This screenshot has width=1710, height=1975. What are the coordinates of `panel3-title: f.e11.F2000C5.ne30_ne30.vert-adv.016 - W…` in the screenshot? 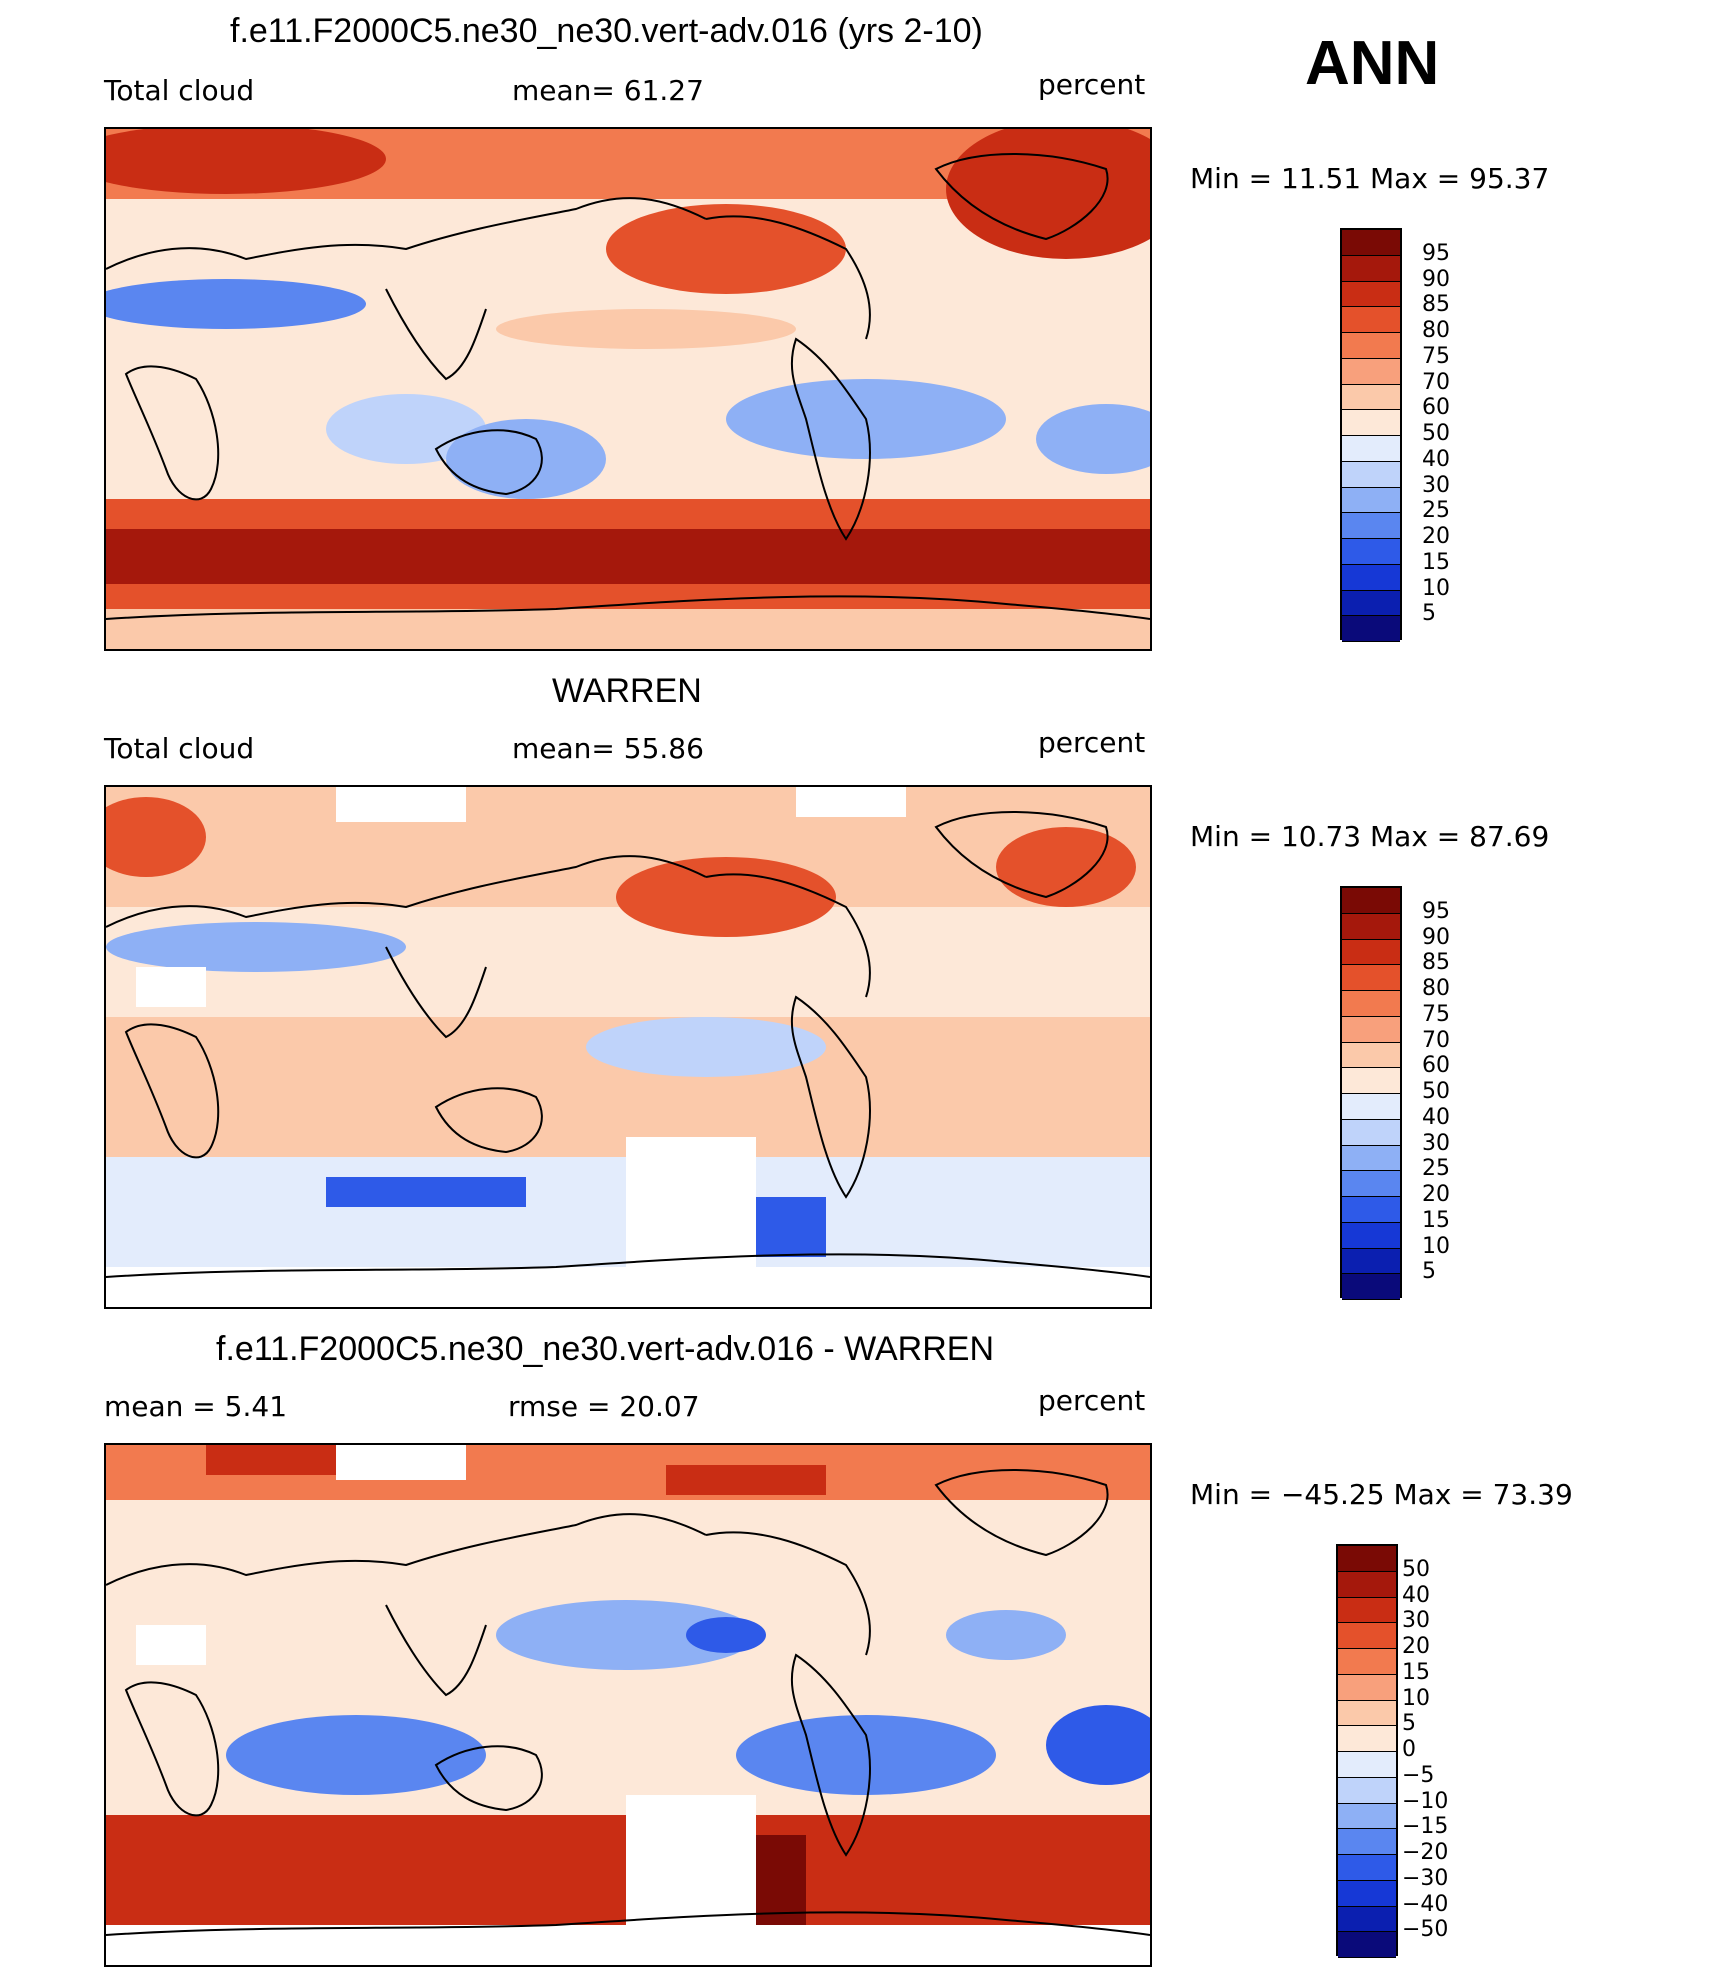 It's located at (605, 1349).